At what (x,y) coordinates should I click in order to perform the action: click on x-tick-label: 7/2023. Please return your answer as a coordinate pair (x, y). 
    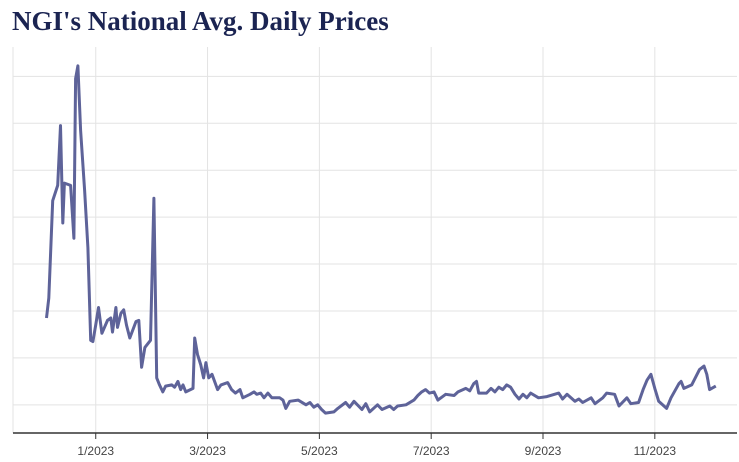
    Looking at the image, I should click on (431, 451).